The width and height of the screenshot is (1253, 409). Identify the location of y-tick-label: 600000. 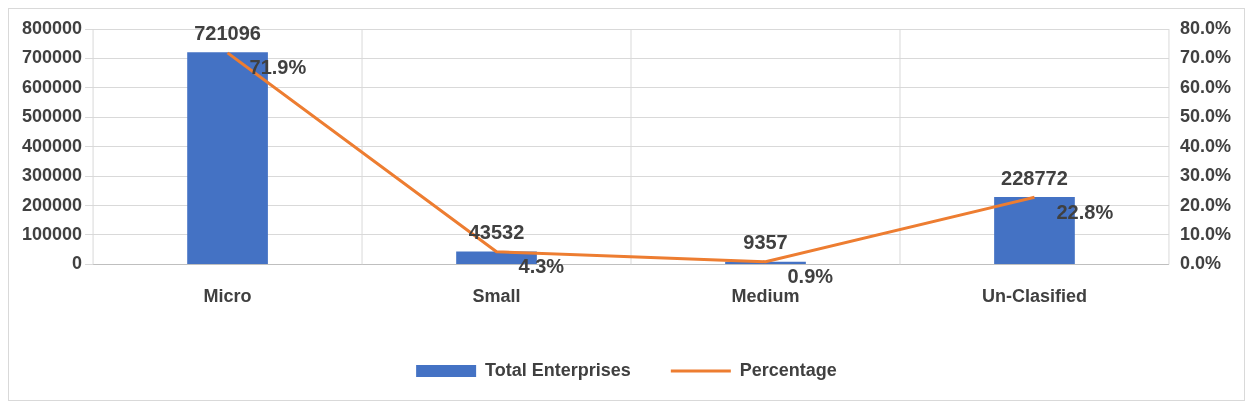
(52, 86).